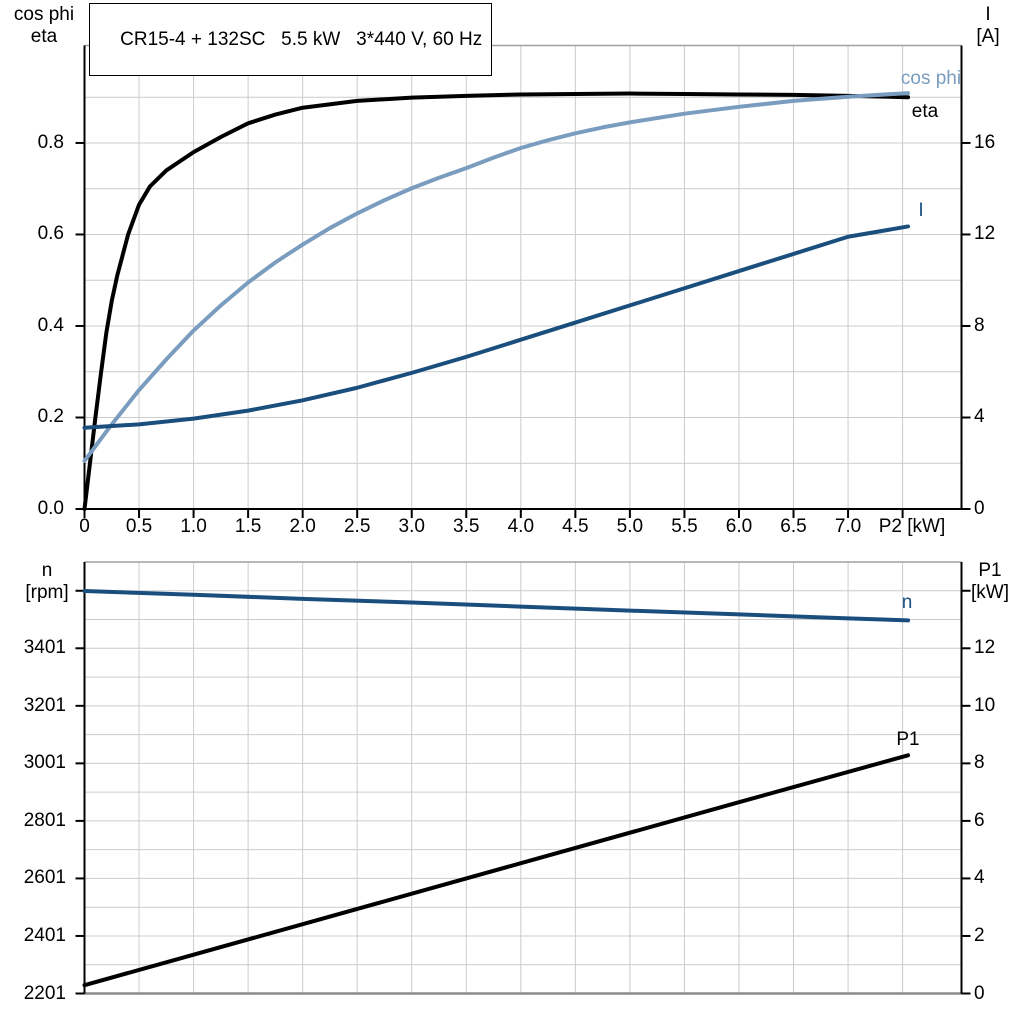 This screenshot has width=1024, height=1024. Describe the element at coordinates (988, 36) in the screenshot. I see `right-axis-title: [A]` at that location.